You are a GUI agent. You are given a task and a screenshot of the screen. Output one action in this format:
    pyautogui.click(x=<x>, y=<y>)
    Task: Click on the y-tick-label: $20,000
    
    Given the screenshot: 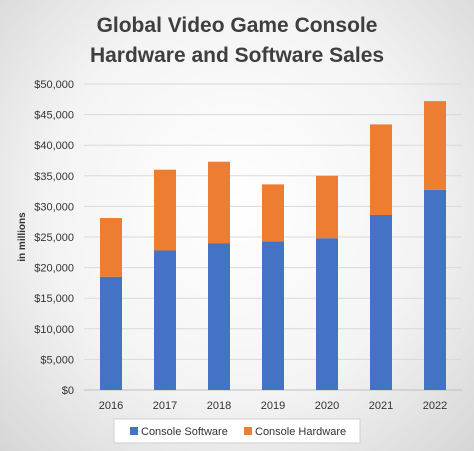 What is the action you would take?
    pyautogui.click(x=54, y=269)
    